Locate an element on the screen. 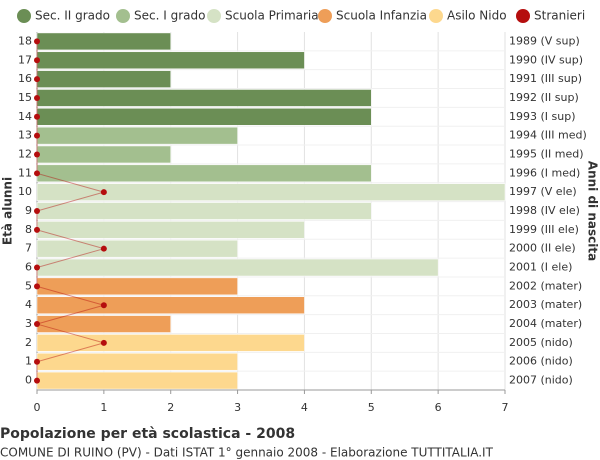 Image resolution: width=600 pixels, height=460 pixels. x-tick-label: 3 is located at coordinates (237, 407).